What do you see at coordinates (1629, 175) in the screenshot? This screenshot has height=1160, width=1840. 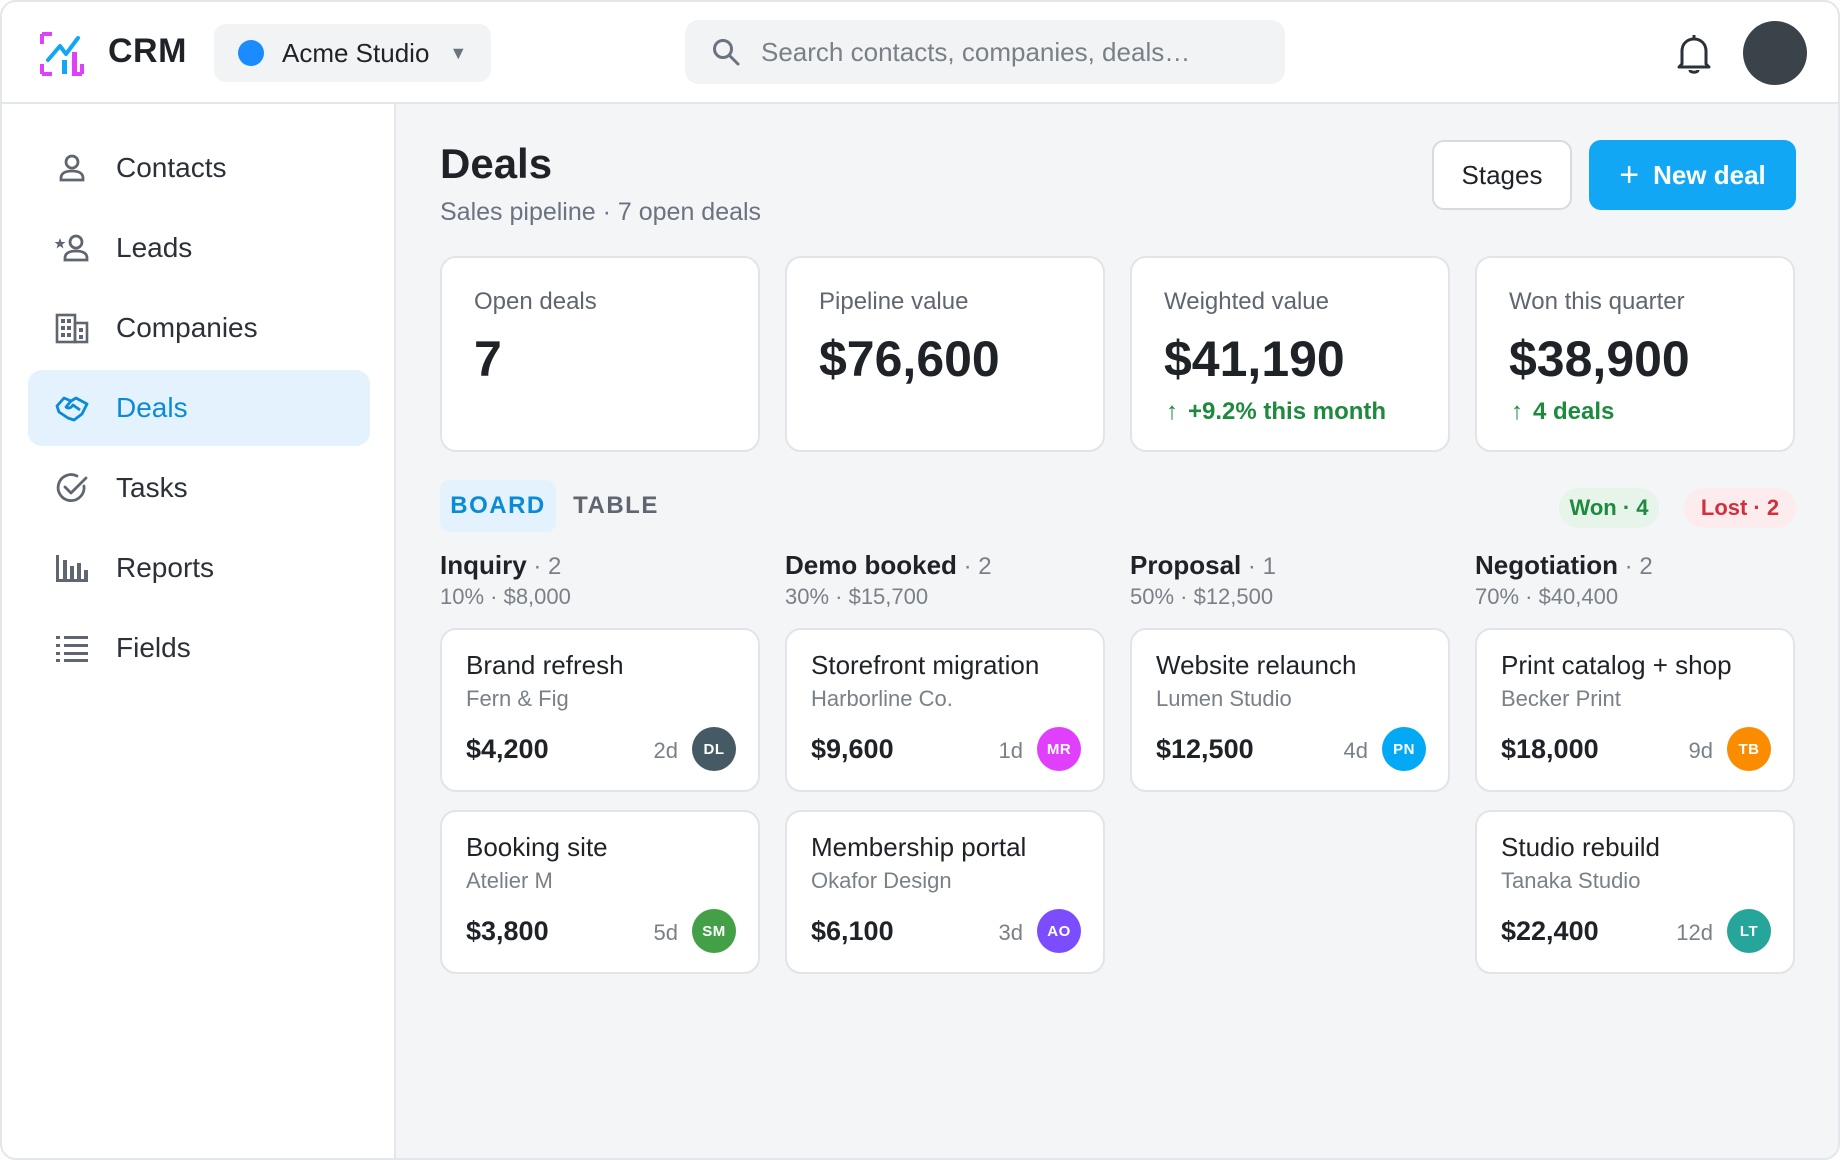 I see `plus-icon: +` at bounding box center [1629, 175].